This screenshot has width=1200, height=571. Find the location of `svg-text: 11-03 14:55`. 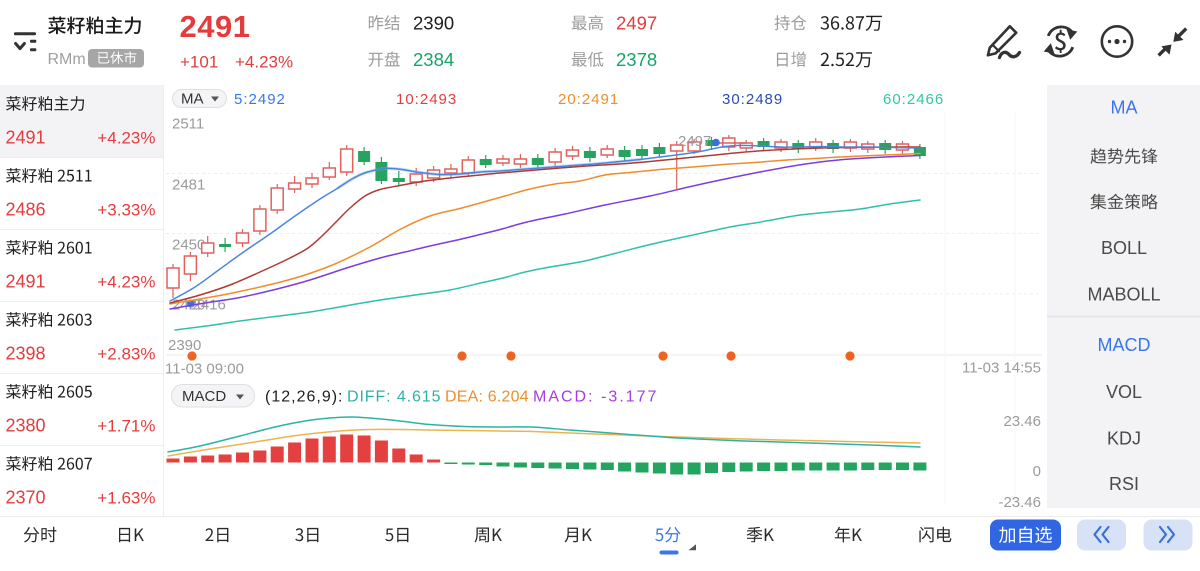

svg-text: 11-03 14:55 is located at coordinates (1001, 368).